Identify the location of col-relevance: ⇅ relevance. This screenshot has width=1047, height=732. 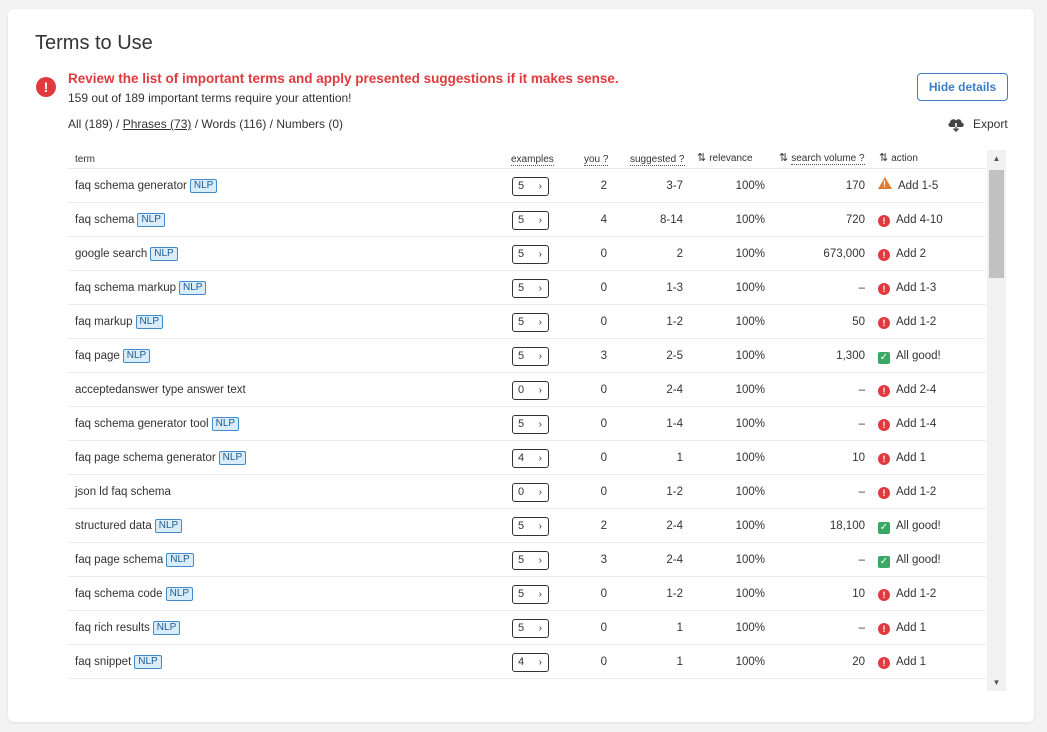
(725, 158).